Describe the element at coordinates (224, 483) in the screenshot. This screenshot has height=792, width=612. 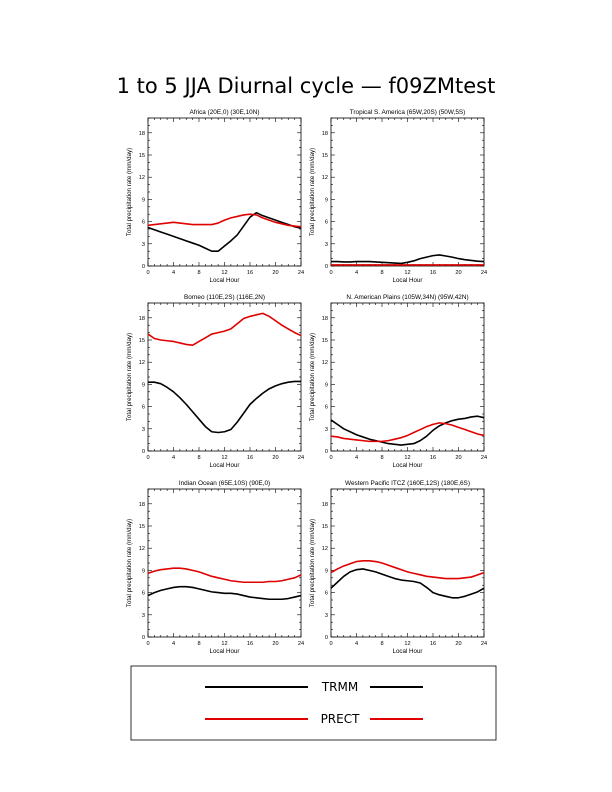
I see `panel-title: Indian Ocean (65E,10S) (90E,0)` at that location.